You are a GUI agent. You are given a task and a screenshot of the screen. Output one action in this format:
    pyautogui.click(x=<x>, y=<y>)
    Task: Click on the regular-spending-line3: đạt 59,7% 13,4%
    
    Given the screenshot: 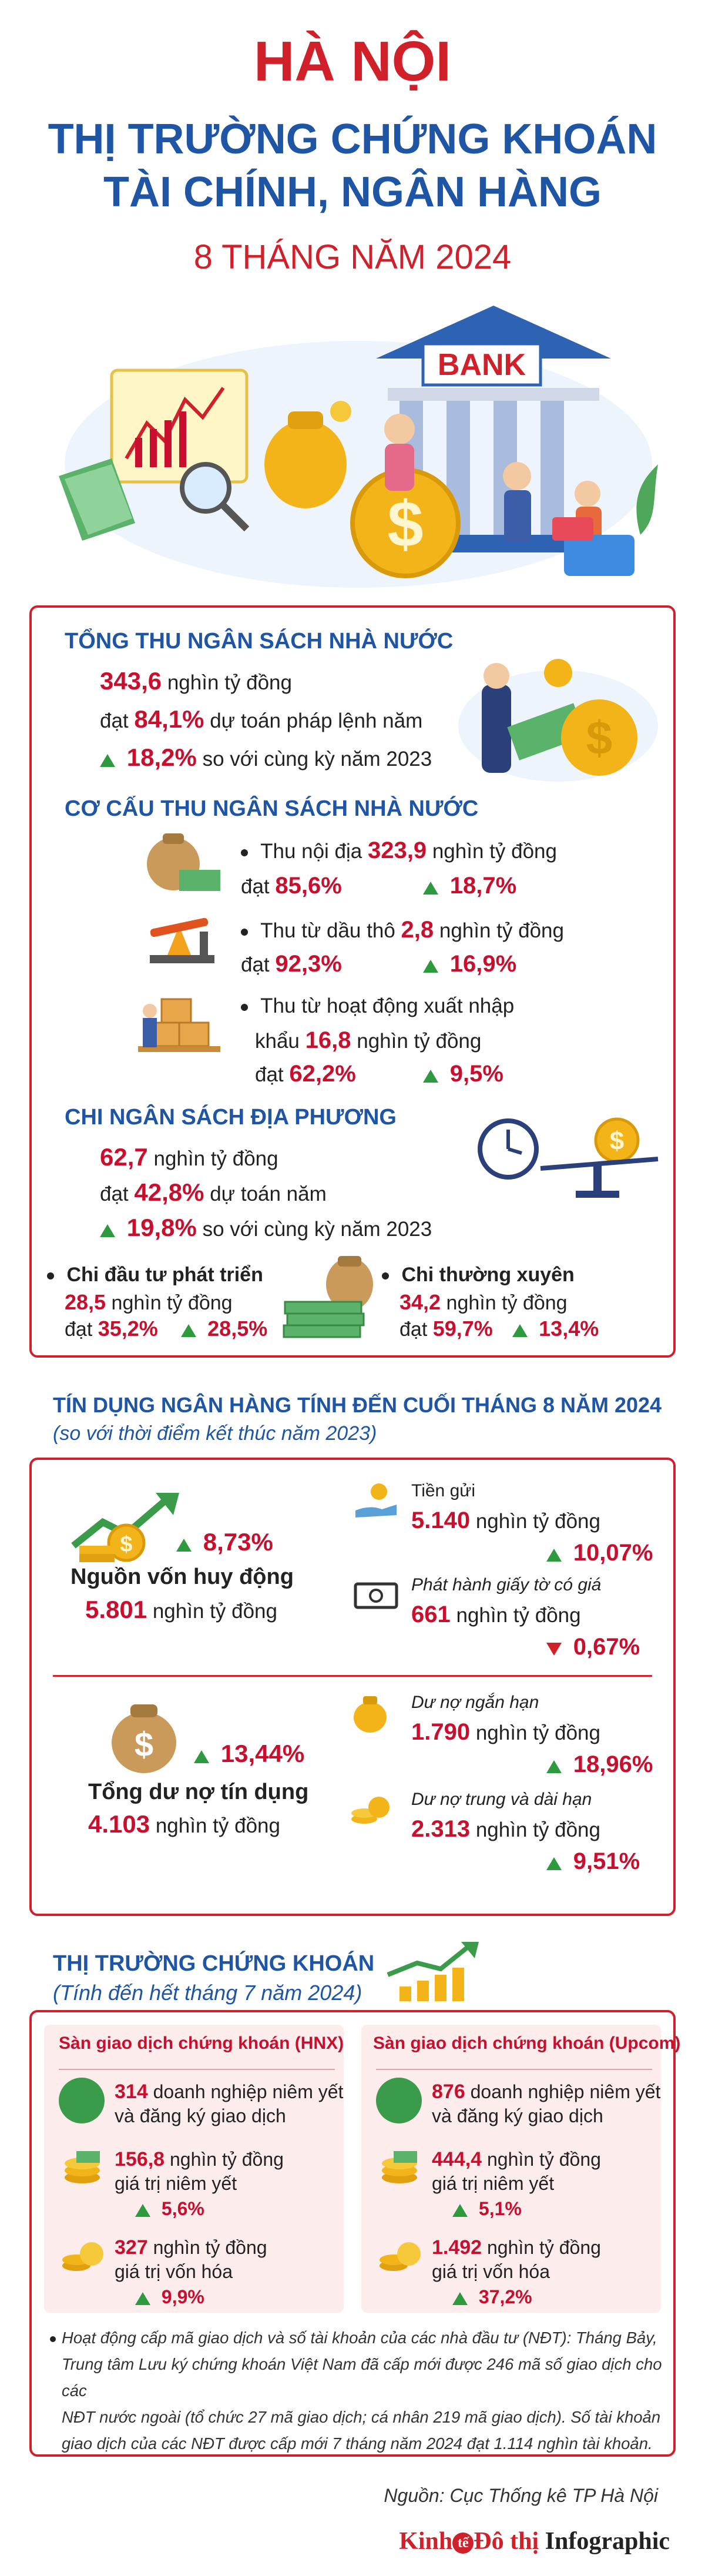 What is the action you would take?
    pyautogui.click(x=499, y=1329)
    